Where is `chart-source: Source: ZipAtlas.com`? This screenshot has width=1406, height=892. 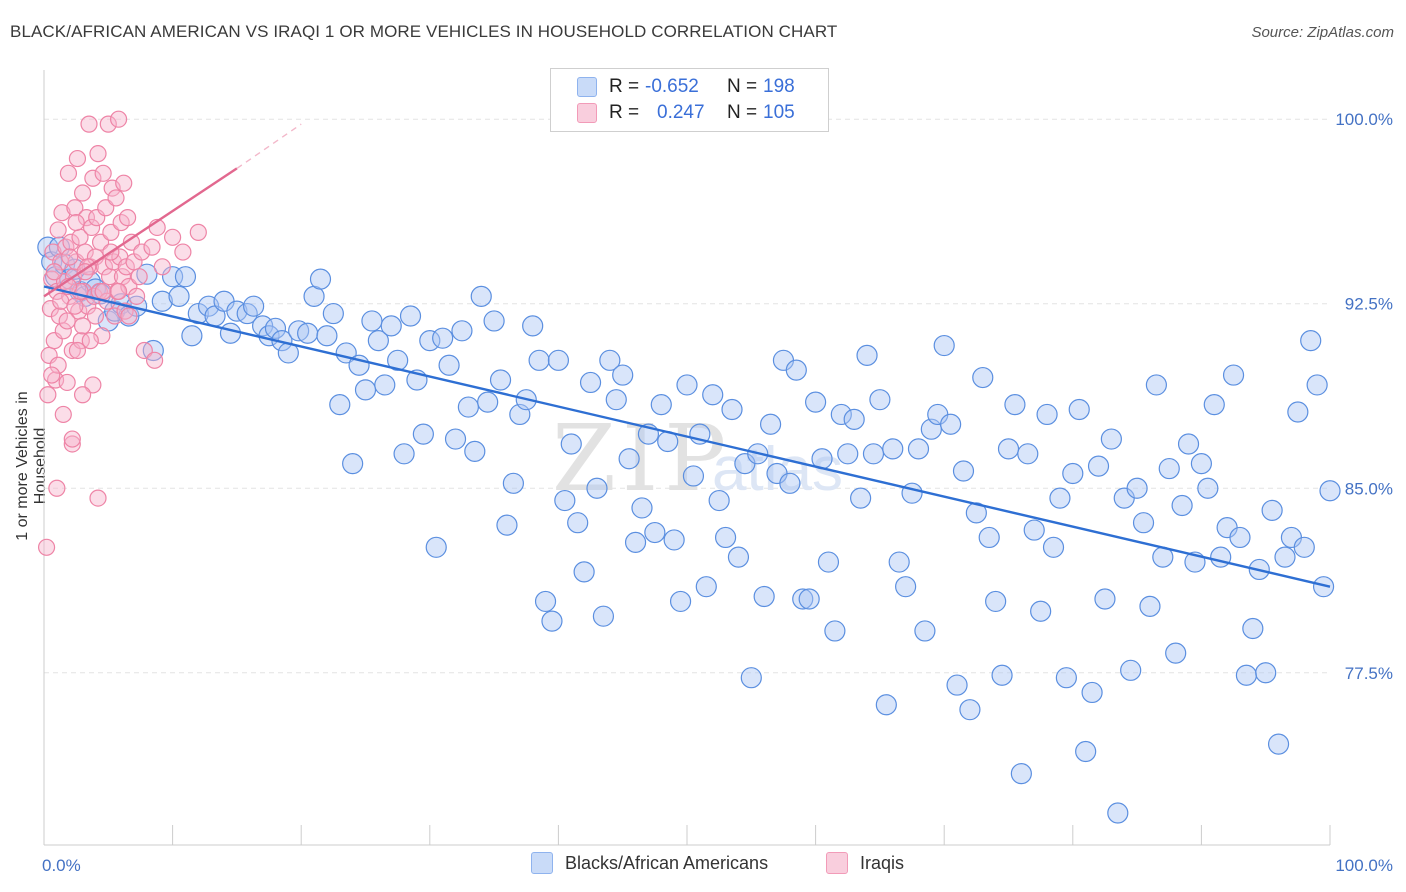 chart-source: Source: ZipAtlas.com is located at coordinates (1322, 32).